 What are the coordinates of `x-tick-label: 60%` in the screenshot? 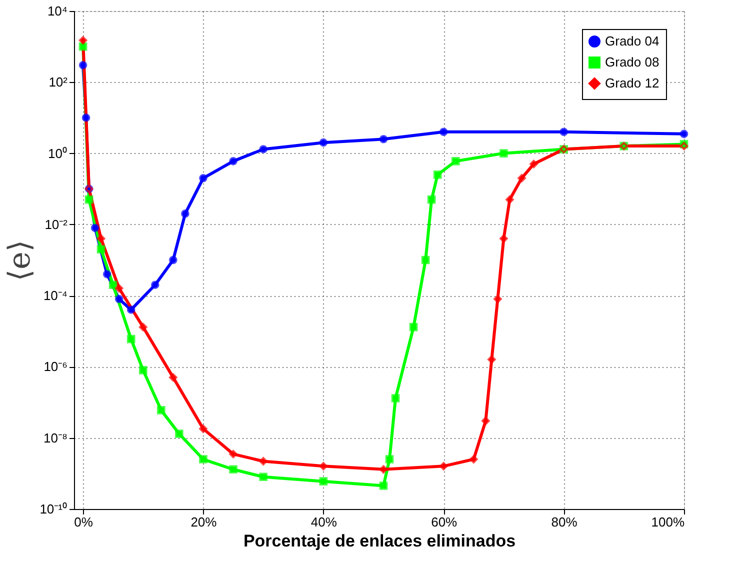 It's located at (444, 522).